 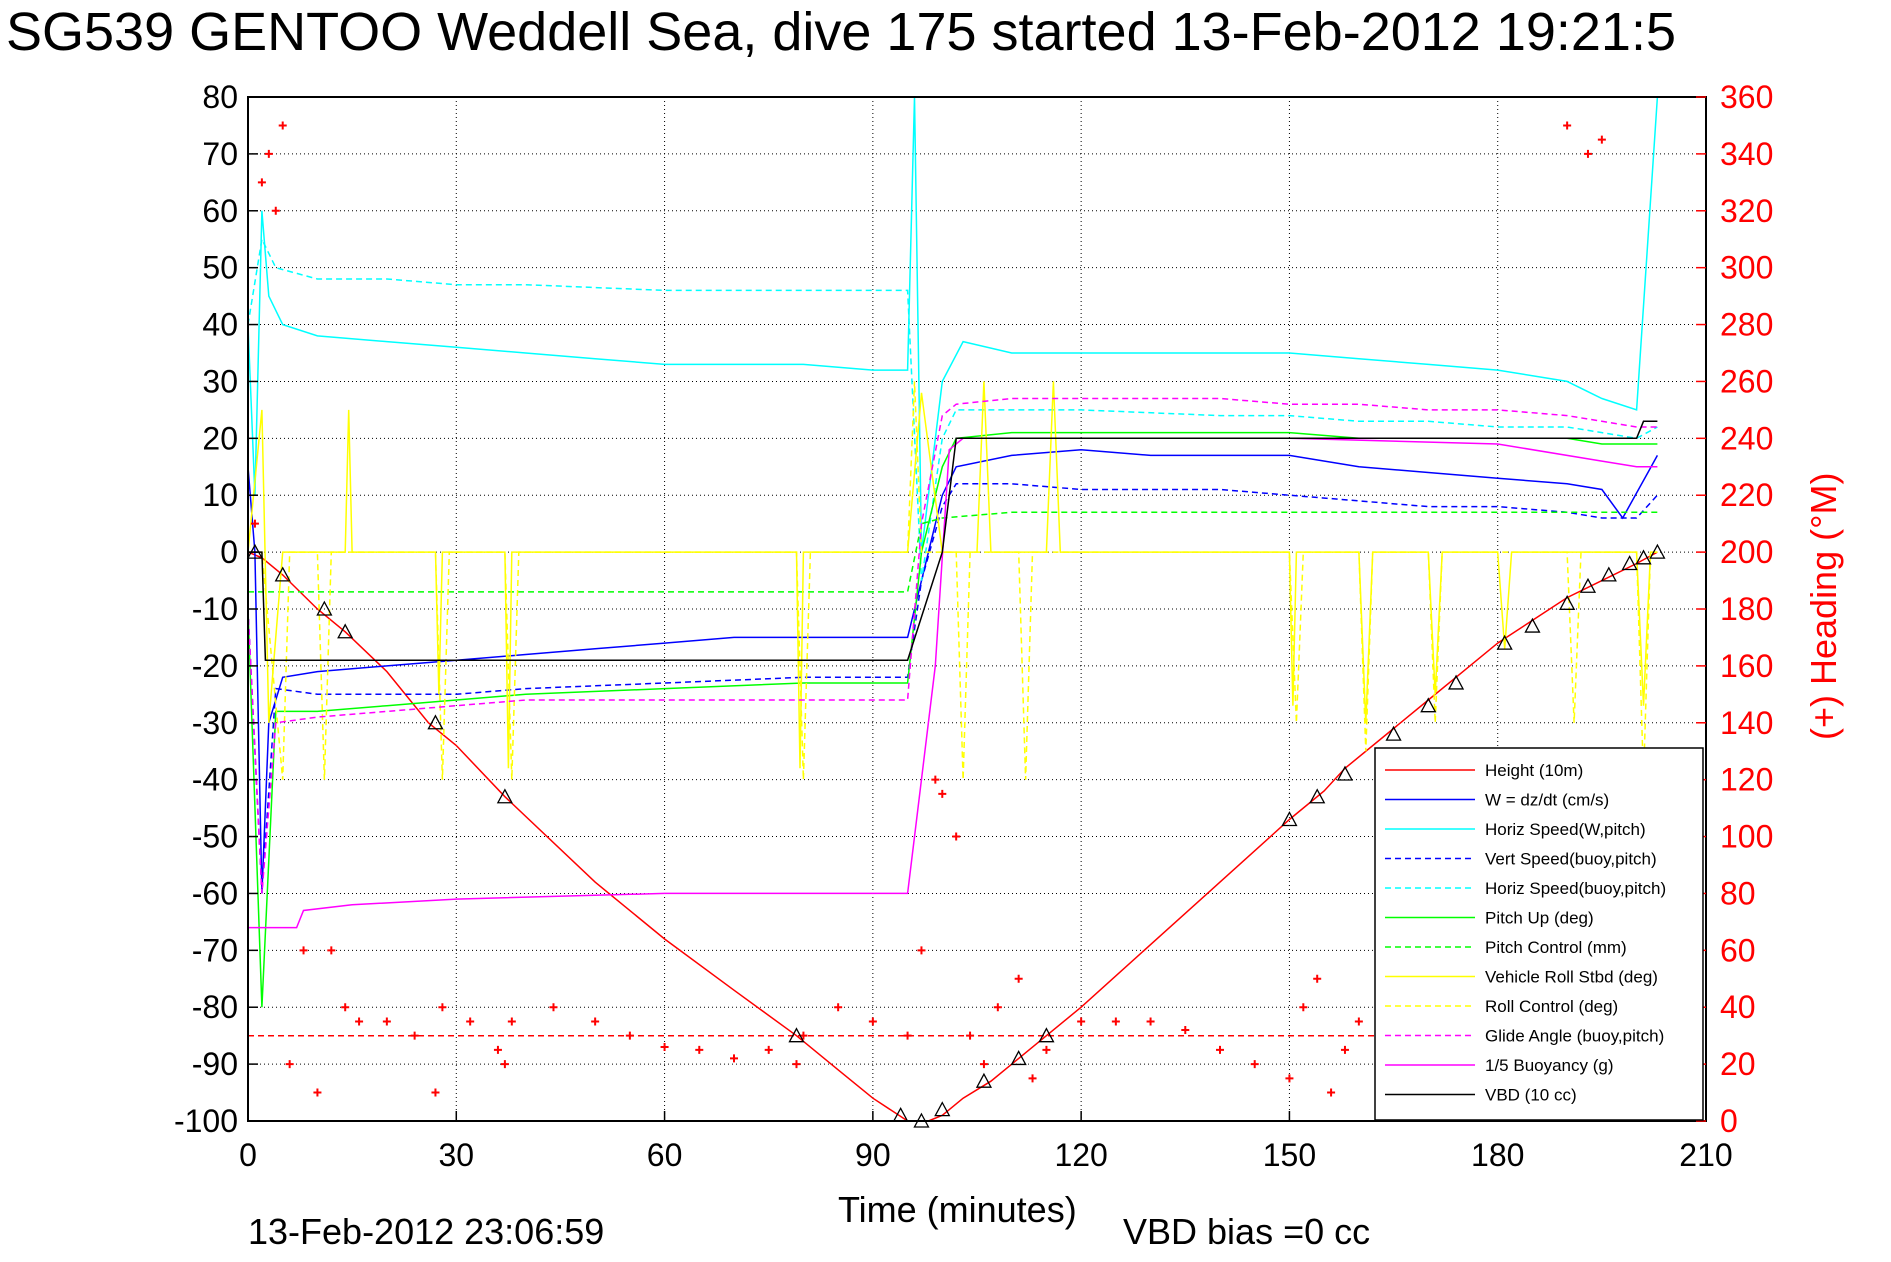 I want to click on x-tick-label-0: 0, so click(x=248, y=1155).